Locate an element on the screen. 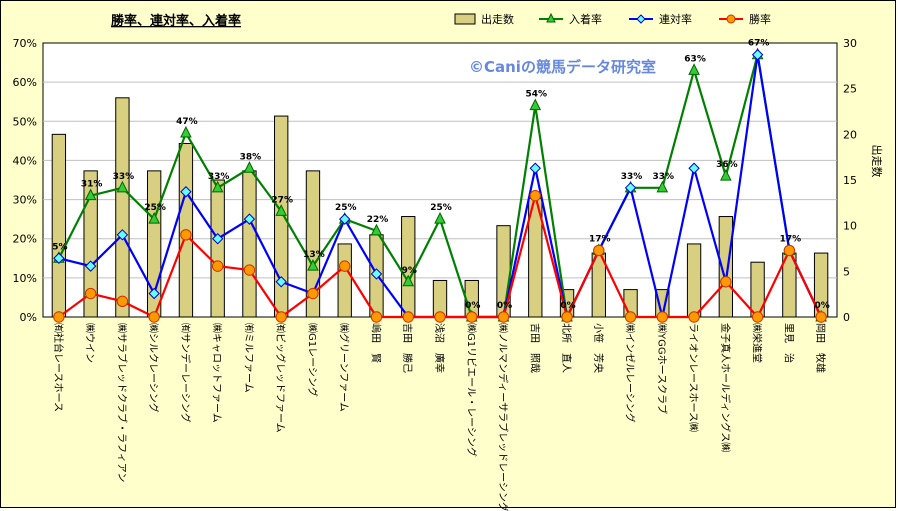  data-label: 38% is located at coordinates (251, 157).